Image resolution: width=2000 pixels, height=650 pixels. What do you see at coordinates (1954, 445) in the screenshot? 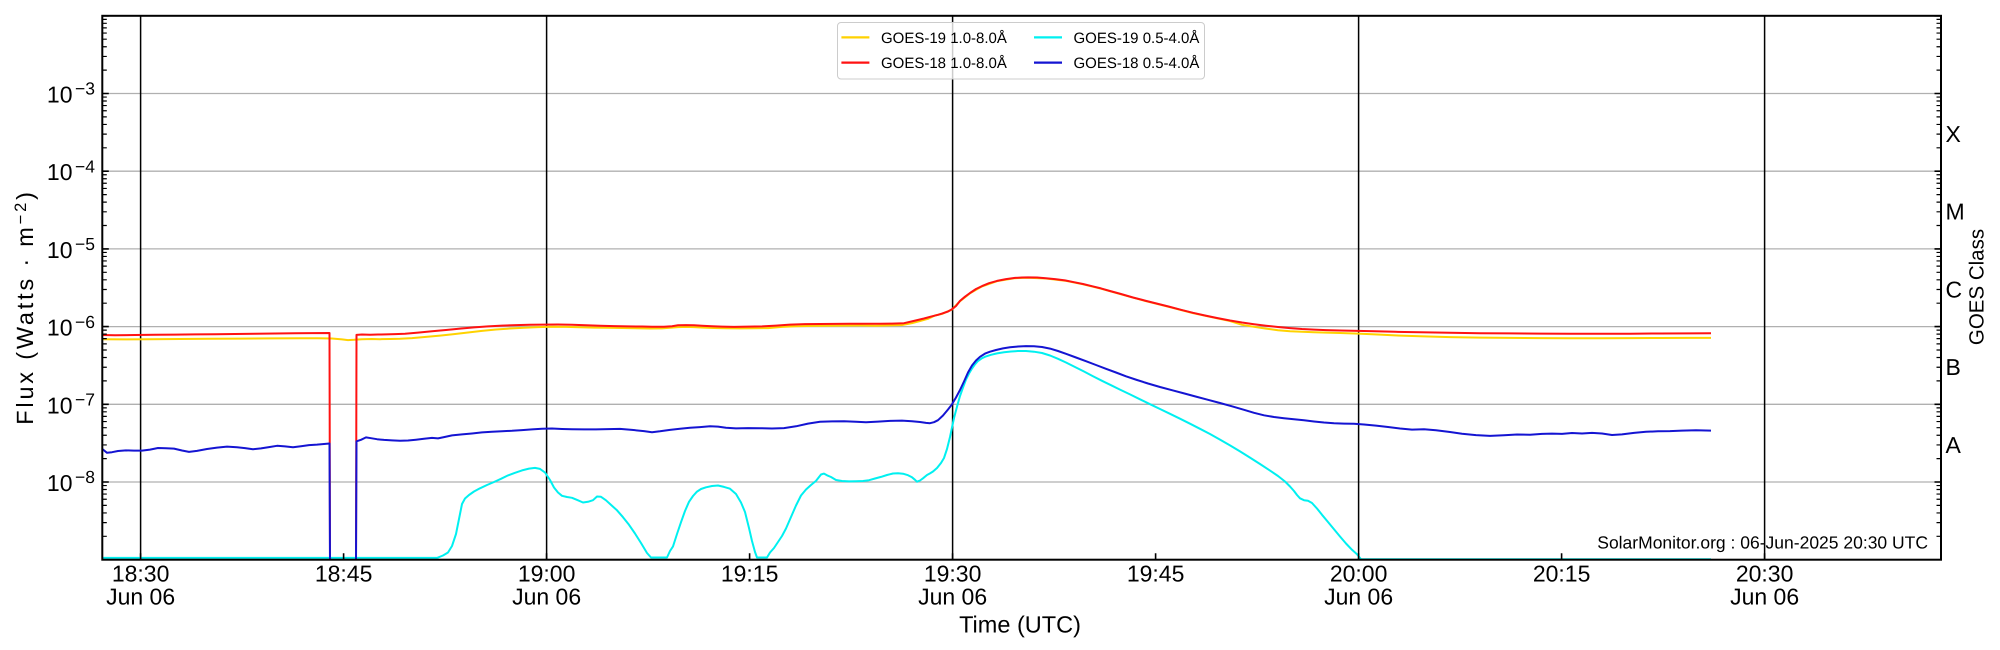
I see `svg-text: A` at bounding box center [1954, 445].